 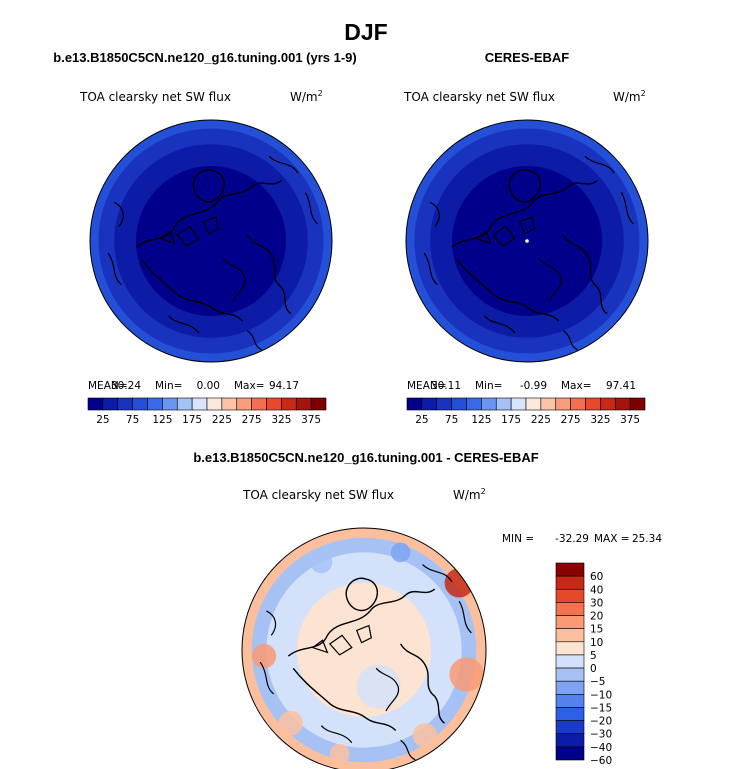 I want to click on panel-2-max-label: Max=, so click(x=576, y=386).